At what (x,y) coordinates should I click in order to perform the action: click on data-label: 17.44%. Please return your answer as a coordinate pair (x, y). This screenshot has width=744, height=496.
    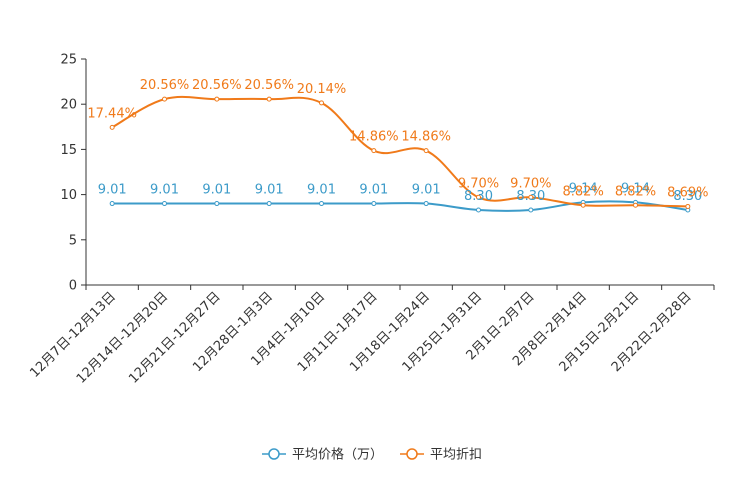
    Looking at the image, I should click on (112, 113).